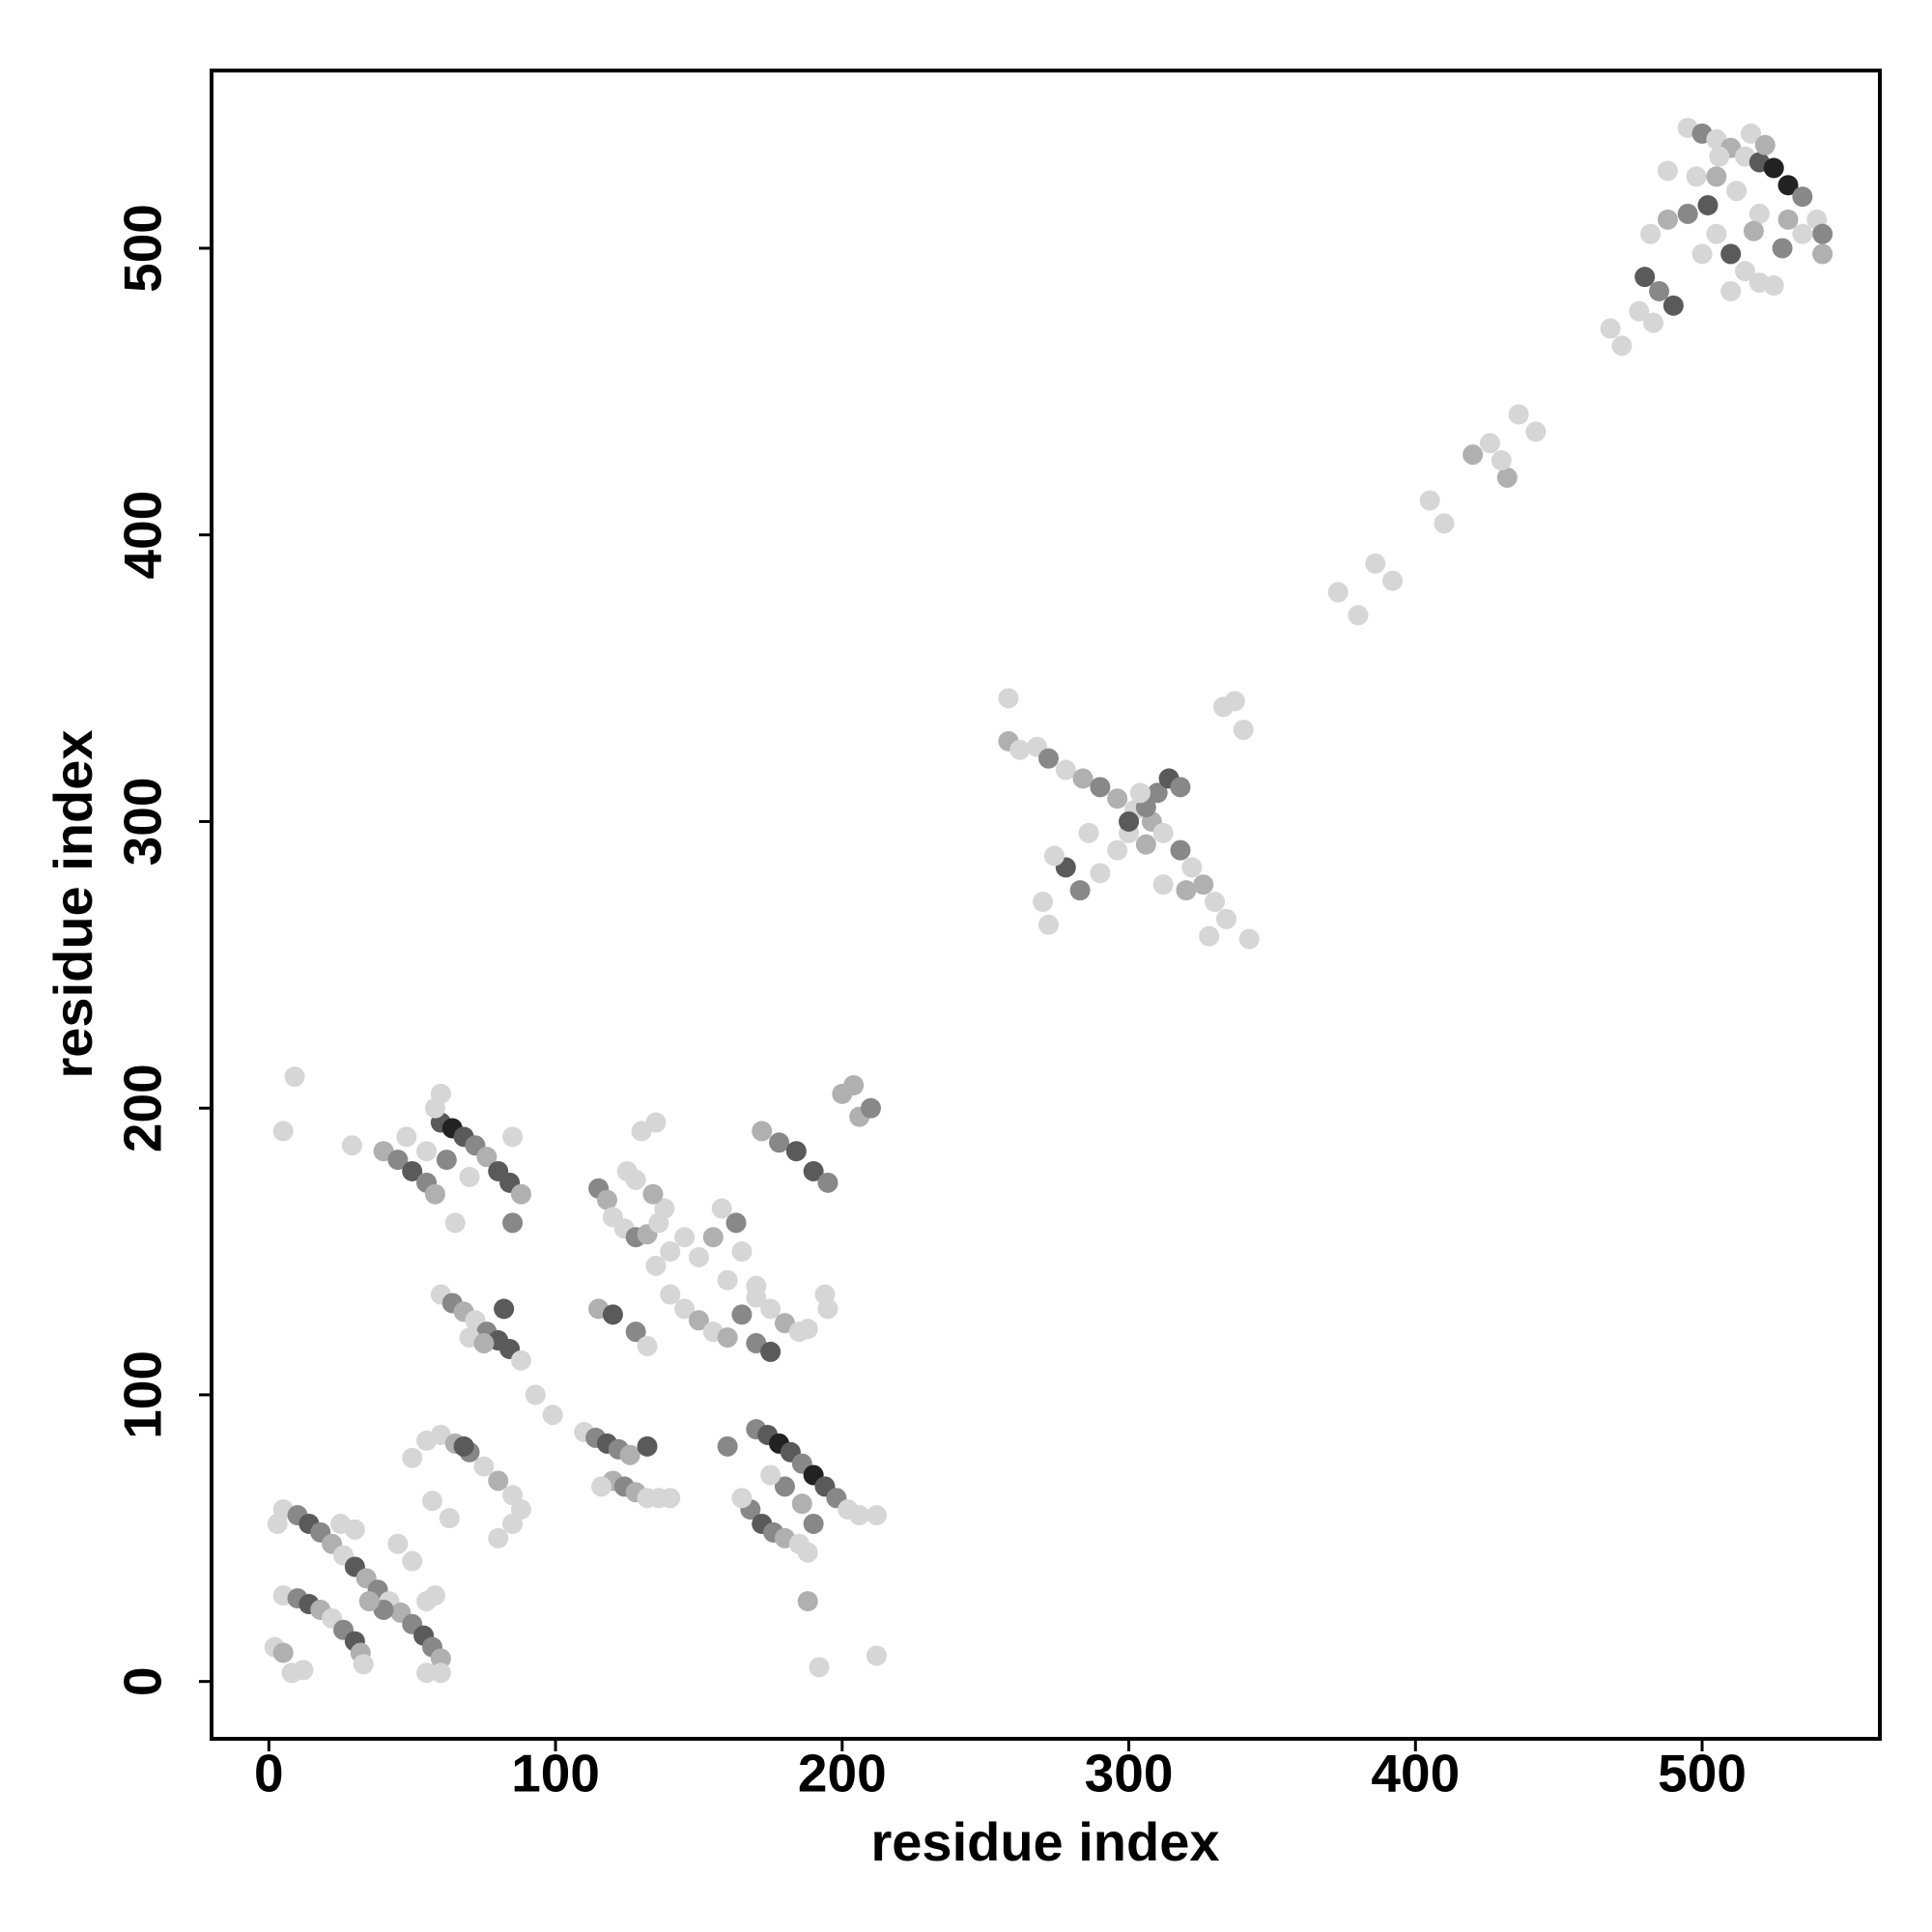  What do you see at coordinates (842, 1774) in the screenshot?
I see `x-tick-label: 200` at bounding box center [842, 1774].